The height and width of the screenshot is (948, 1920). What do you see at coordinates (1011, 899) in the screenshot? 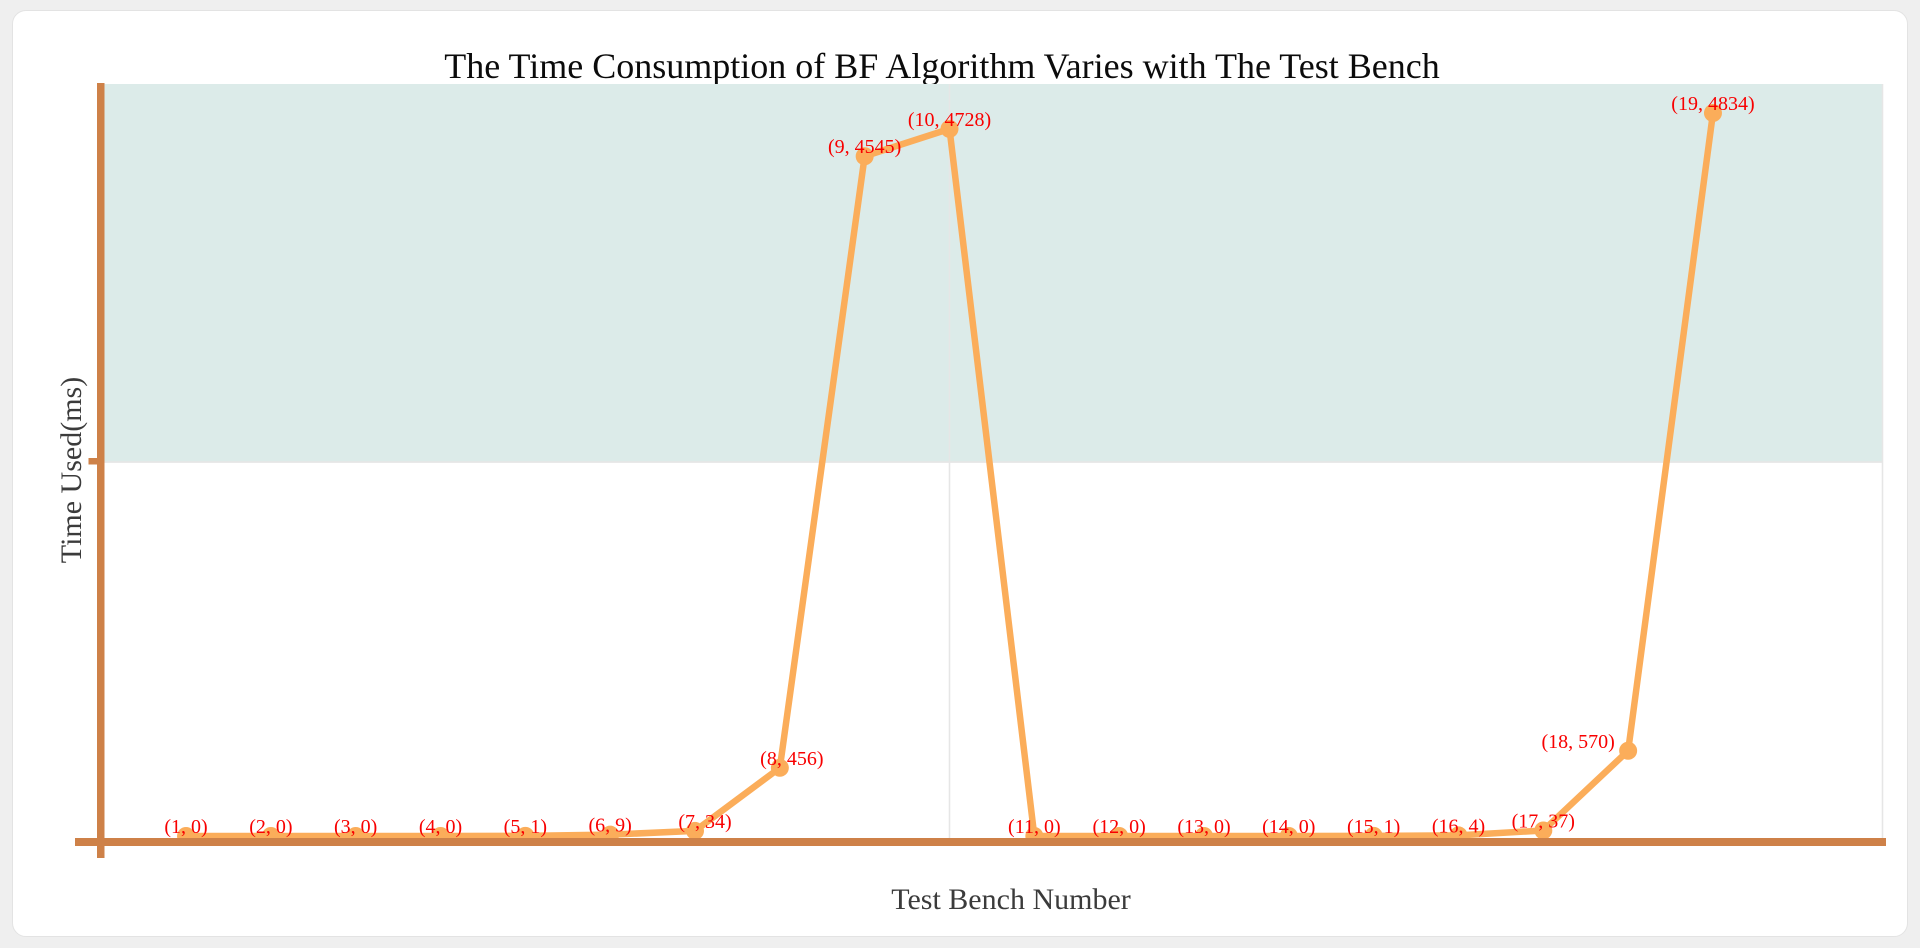
I see `x-axis-label: Test Bench Number` at bounding box center [1011, 899].